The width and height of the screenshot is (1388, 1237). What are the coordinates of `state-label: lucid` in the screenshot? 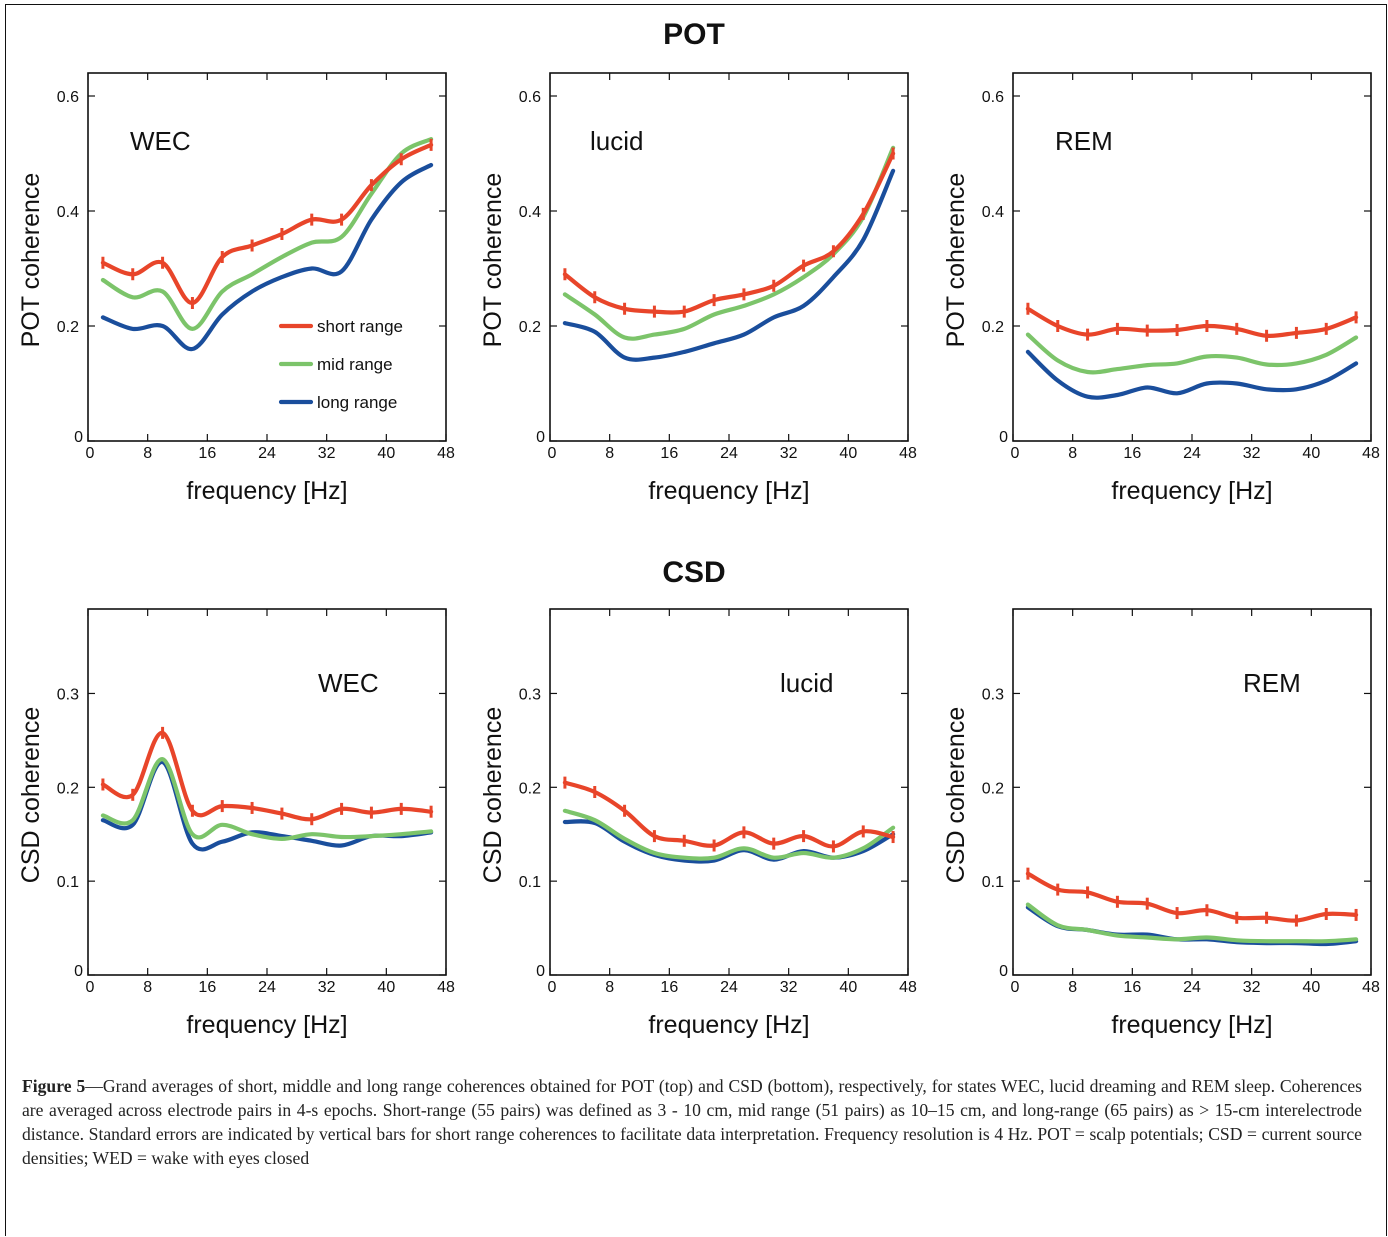 It's located at (616, 141).